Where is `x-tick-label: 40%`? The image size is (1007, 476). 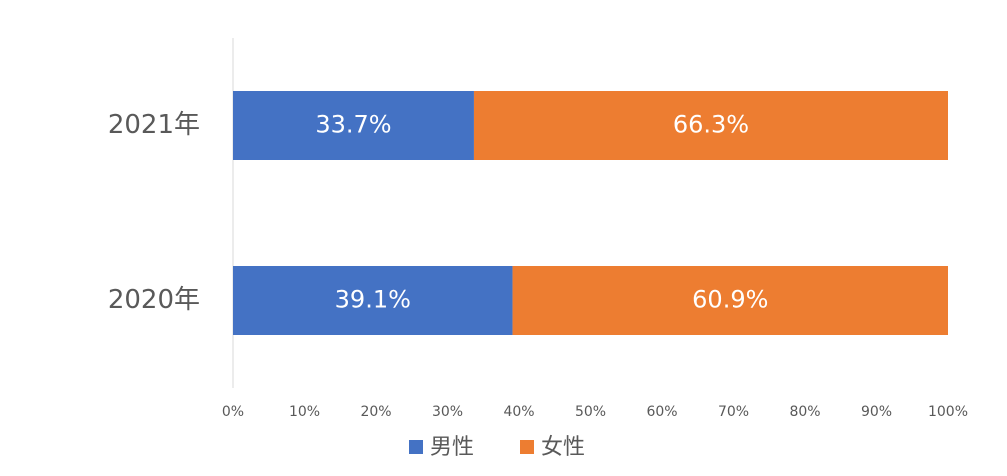
x-tick-label: 40% is located at coordinates (518, 412).